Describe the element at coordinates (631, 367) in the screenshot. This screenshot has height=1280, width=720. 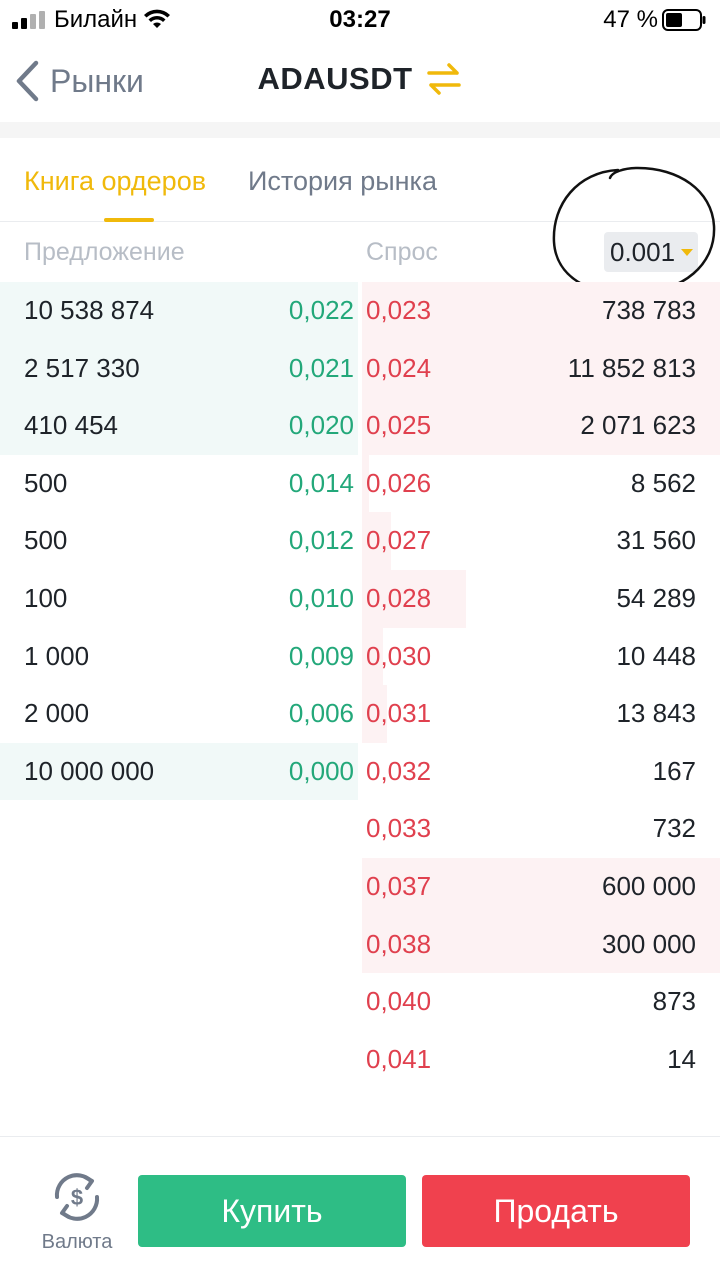
I see `ask-quantity: 11 852 813` at that location.